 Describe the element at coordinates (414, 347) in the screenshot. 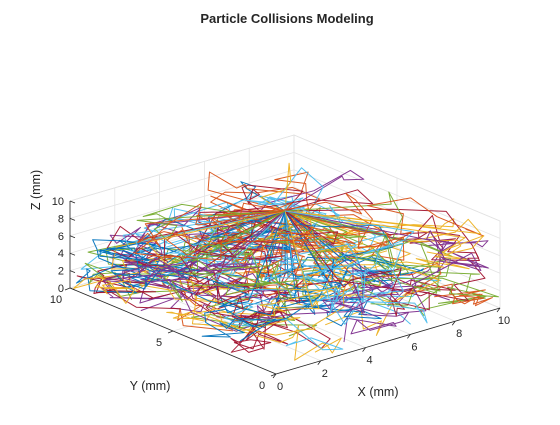

I see `x-tick-label: 6` at that location.